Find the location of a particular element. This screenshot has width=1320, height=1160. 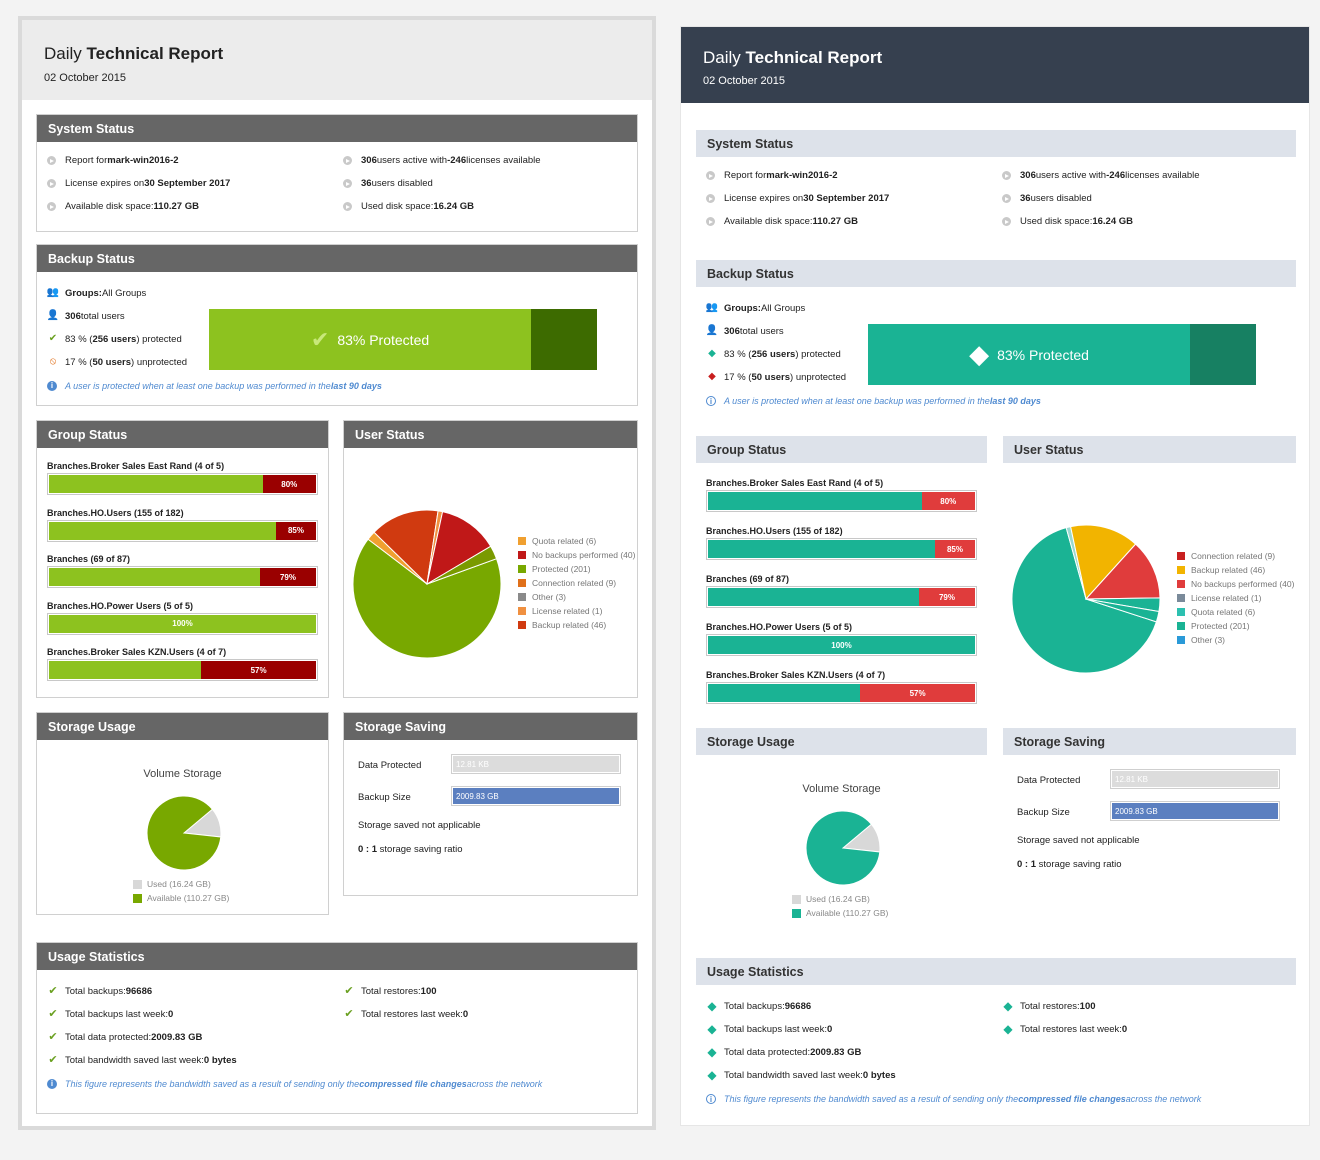

label: ) protected is located at coordinates (159, 339).